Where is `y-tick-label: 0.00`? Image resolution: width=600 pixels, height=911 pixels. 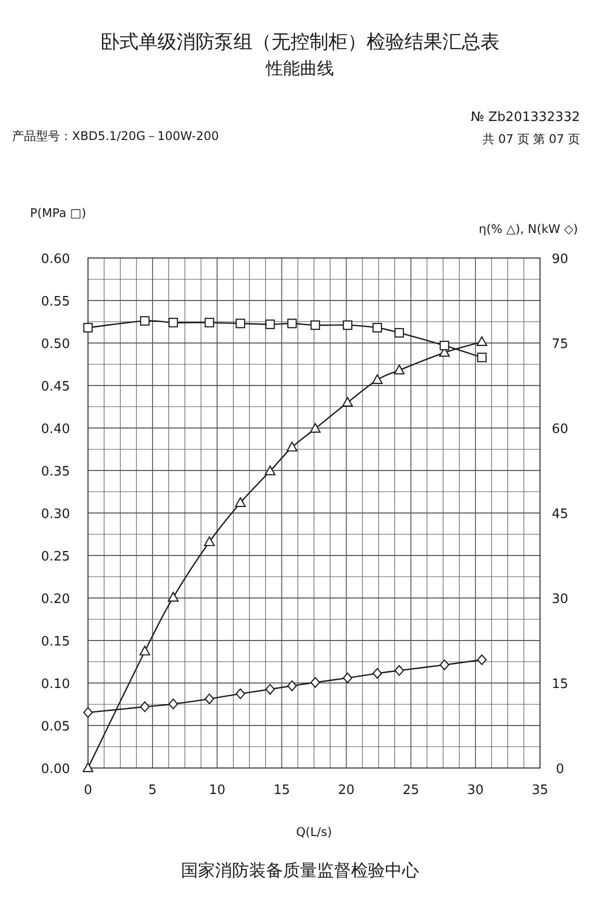 y-tick-label: 0.00 is located at coordinates (55, 769).